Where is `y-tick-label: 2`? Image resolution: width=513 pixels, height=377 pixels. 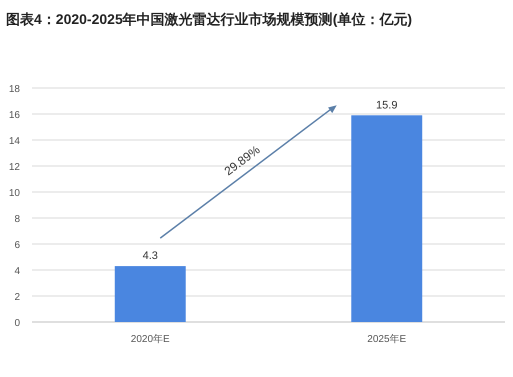
y-tick-label: 2 is located at coordinates (17, 297).